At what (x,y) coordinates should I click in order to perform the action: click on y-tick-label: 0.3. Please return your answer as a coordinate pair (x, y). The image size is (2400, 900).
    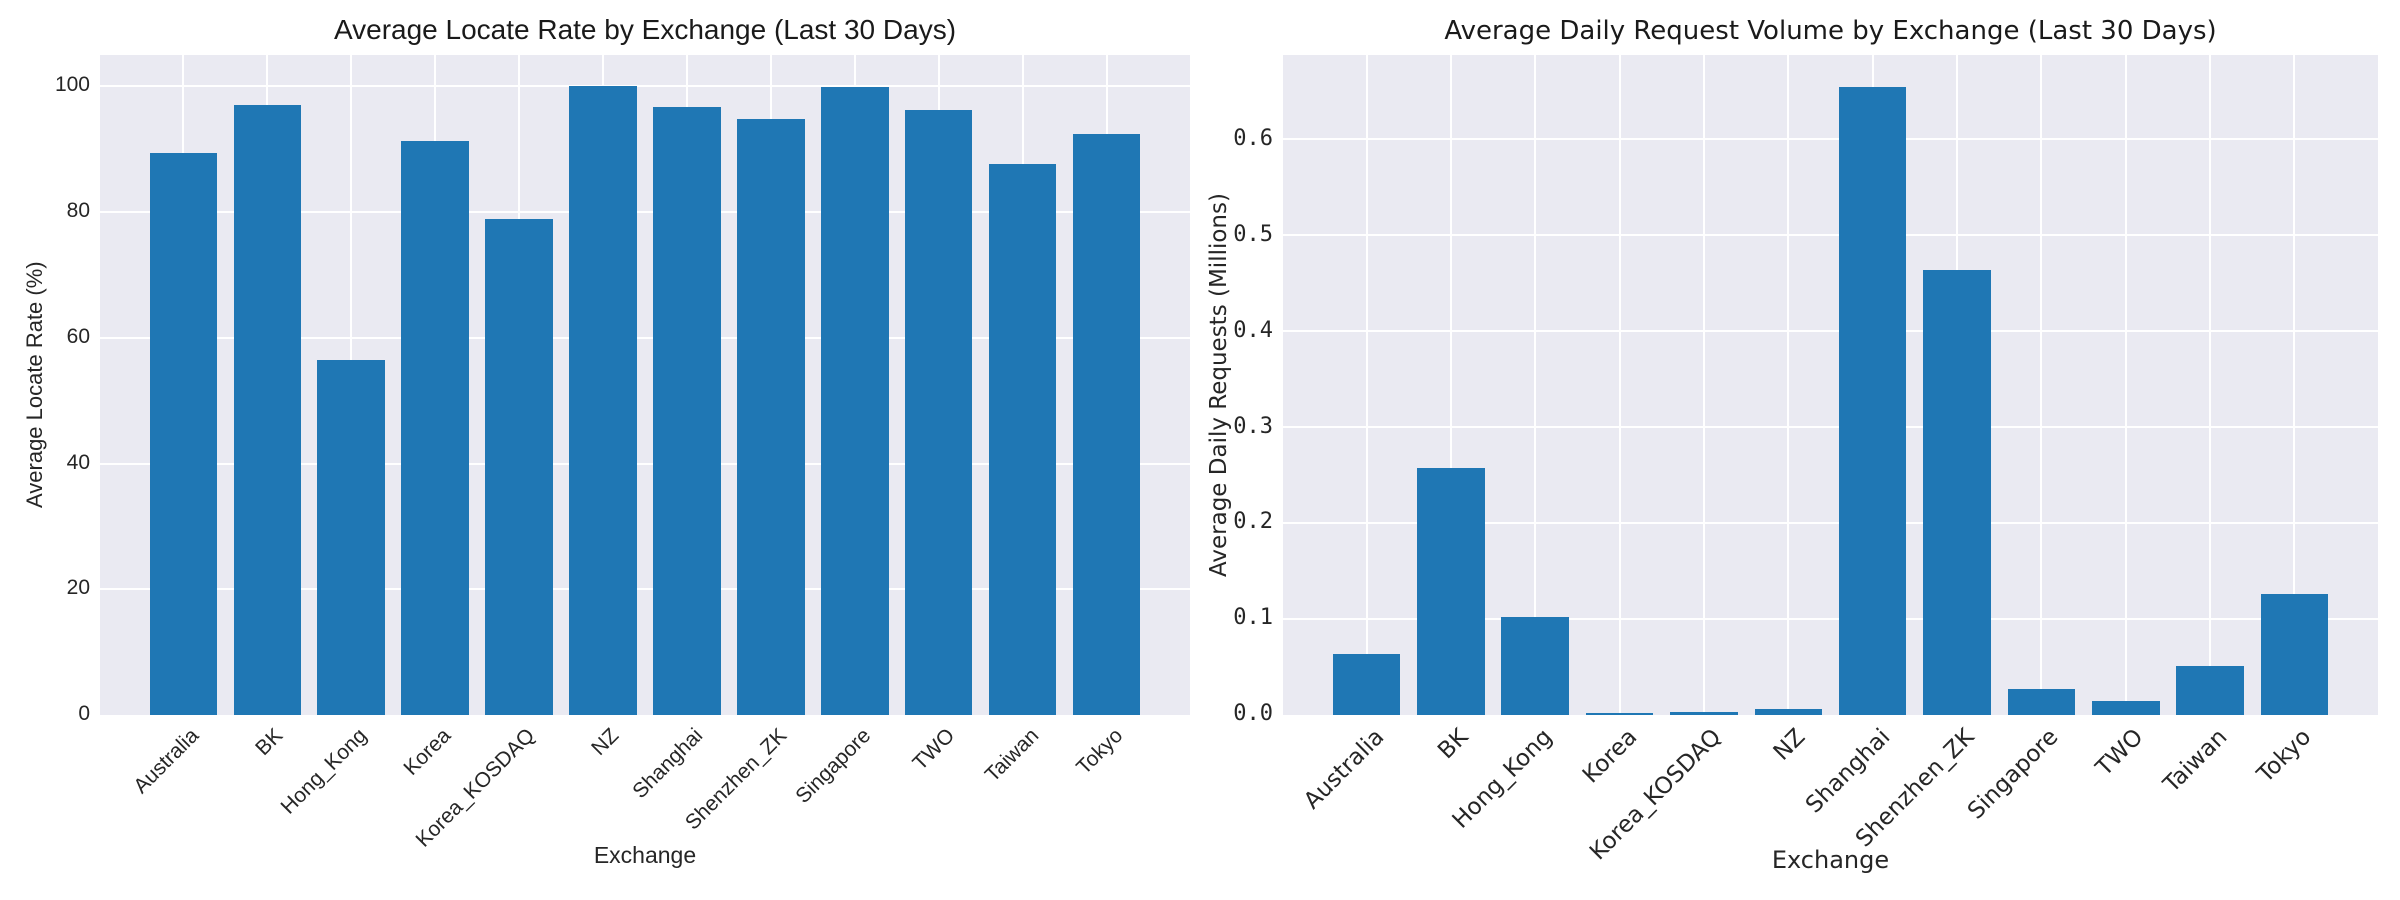
    Looking at the image, I should click on (1253, 426).